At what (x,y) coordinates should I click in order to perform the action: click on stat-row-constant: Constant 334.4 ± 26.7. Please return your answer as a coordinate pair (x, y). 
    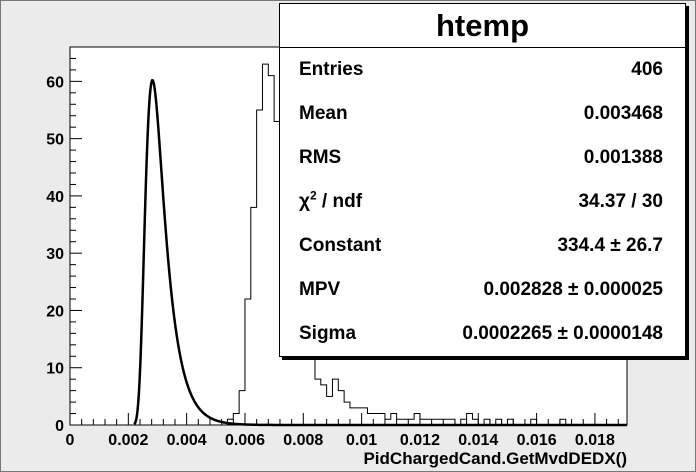
    Looking at the image, I should click on (482, 246).